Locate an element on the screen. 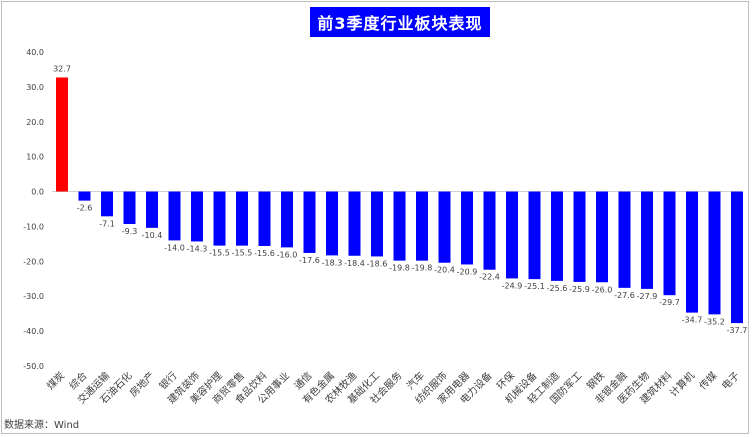  data-label: -35.2 is located at coordinates (714, 321).